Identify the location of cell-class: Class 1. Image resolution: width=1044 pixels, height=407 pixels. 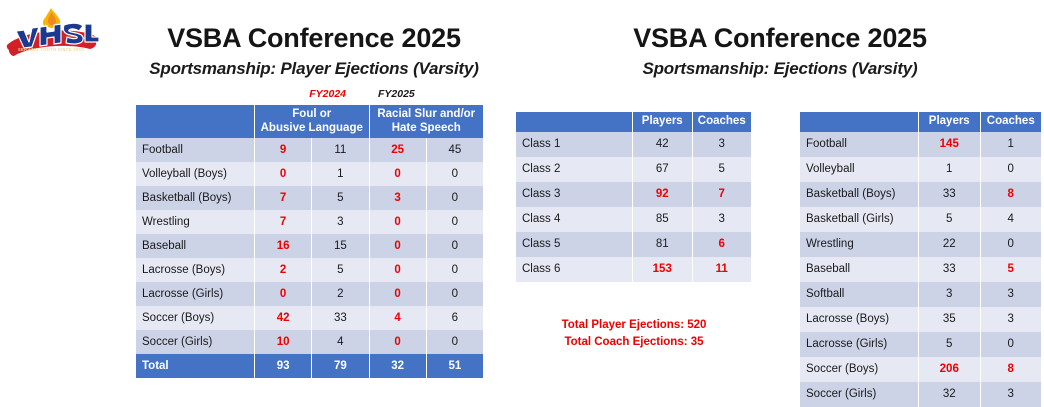
(574, 144).